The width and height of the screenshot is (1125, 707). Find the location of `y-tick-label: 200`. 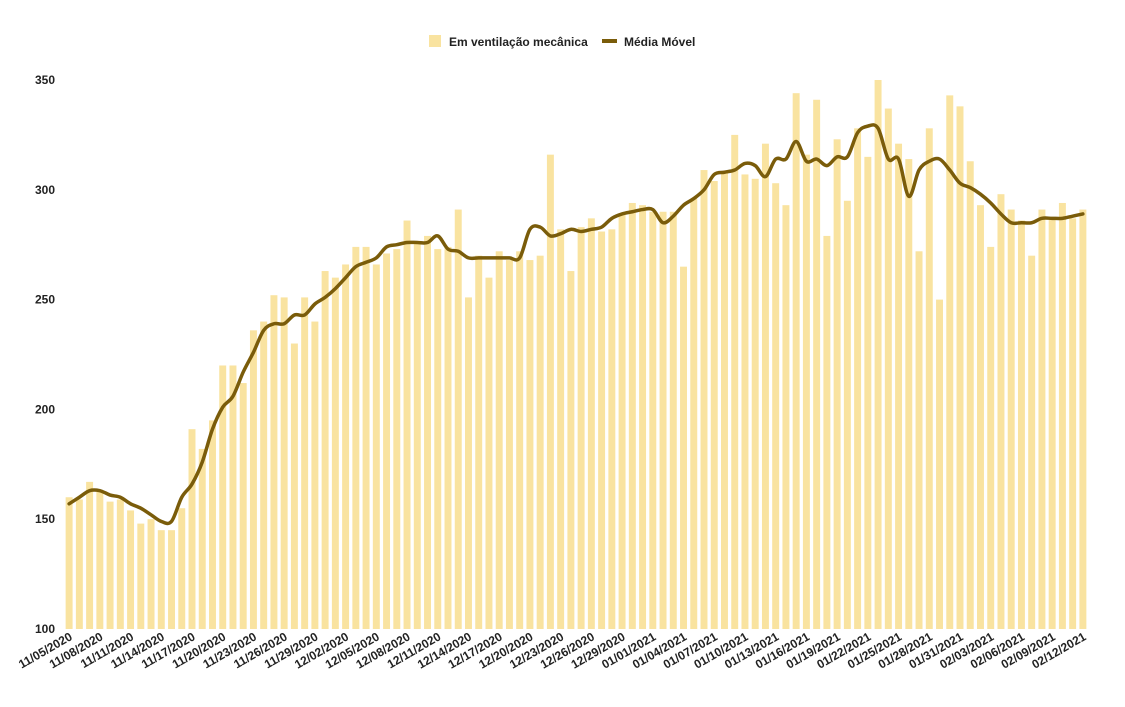

y-tick-label: 200 is located at coordinates (45, 409).